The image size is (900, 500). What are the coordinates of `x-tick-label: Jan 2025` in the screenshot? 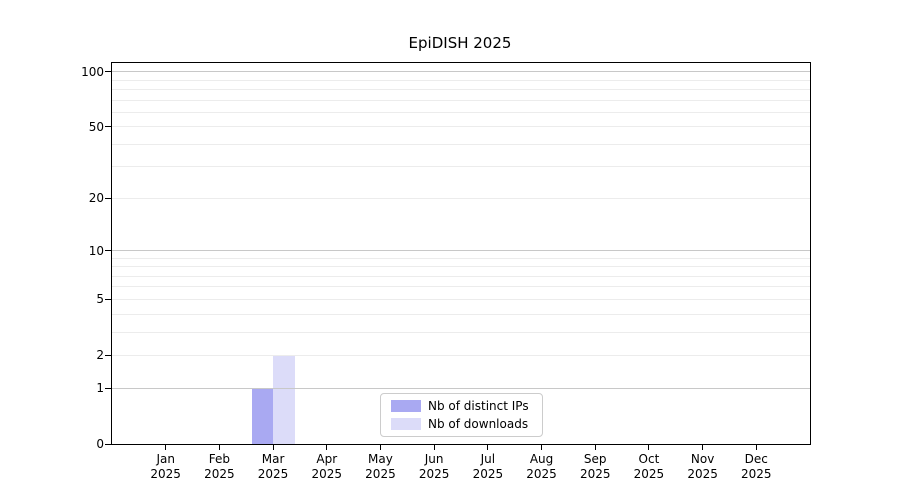 It's located at (166, 466).